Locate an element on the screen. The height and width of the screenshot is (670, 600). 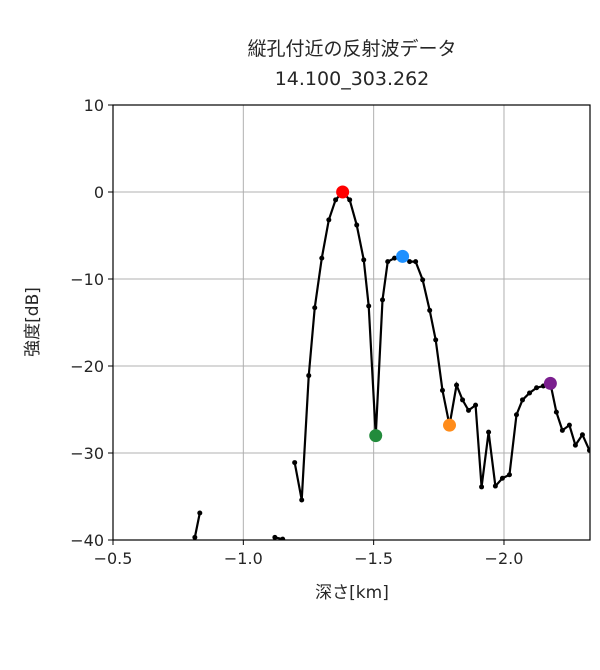
y-tick-label: −30 is located at coordinates (87, 453).